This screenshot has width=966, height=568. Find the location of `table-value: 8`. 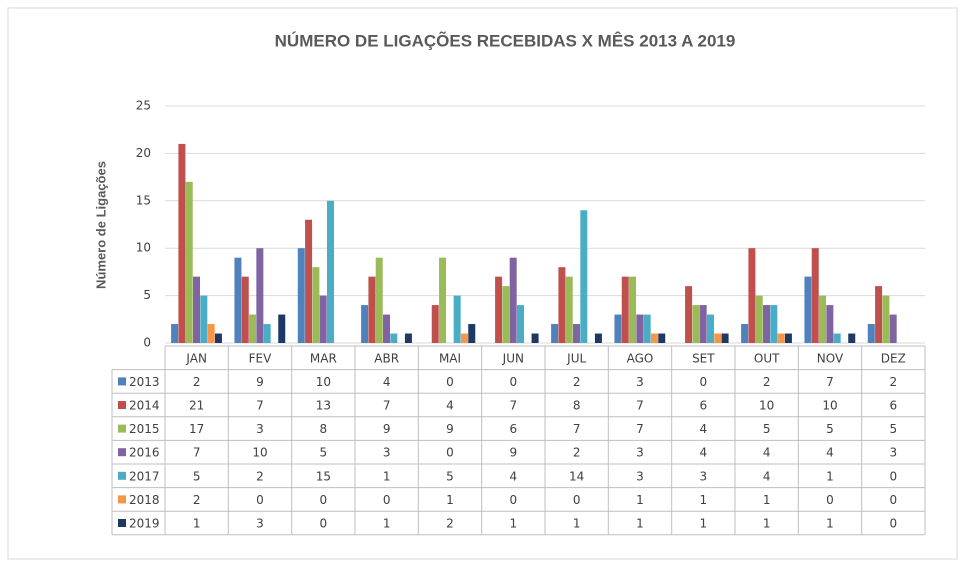

table-value: 8 is located at coordinates (324, 429).